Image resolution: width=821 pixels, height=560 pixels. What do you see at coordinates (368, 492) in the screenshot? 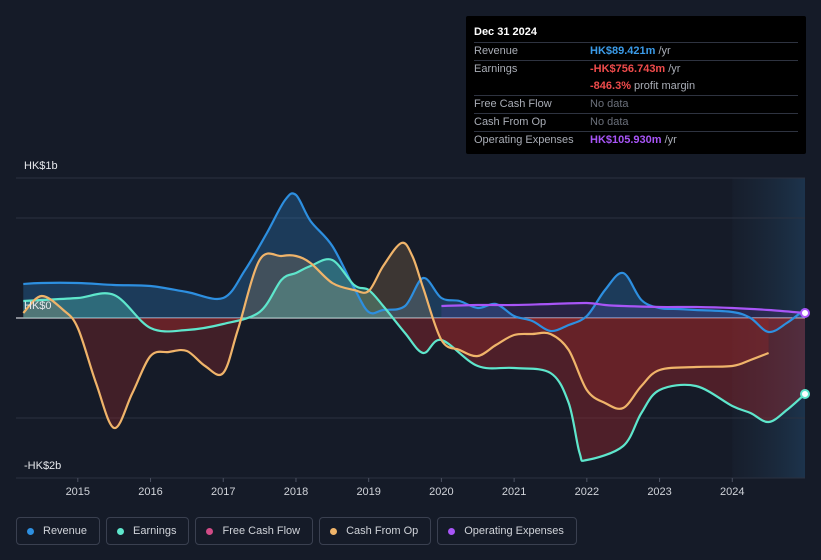
I see `x-tick-label: 2019` at bounding box center [368, 492].